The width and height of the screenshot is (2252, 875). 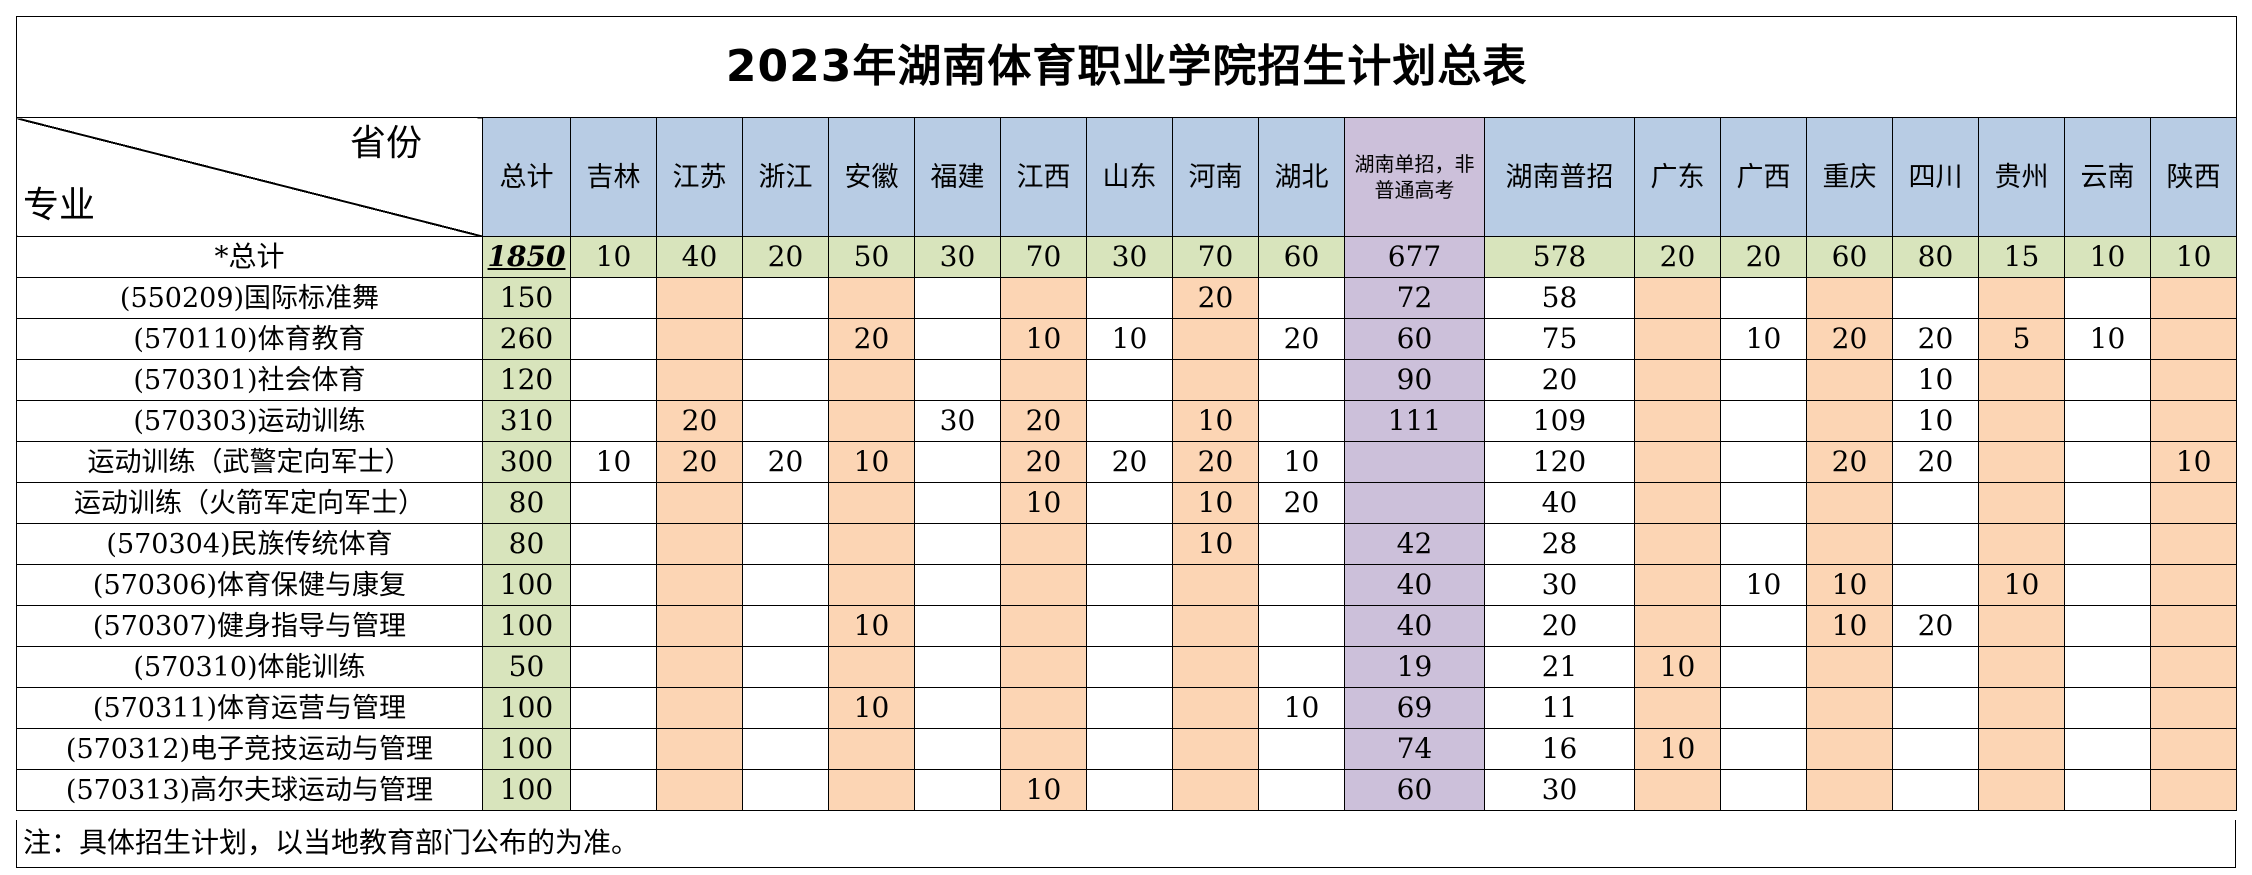 I want to click on table-row: (570304)民族传统体育 80 10 42 28, so click(x=1127, y=544).